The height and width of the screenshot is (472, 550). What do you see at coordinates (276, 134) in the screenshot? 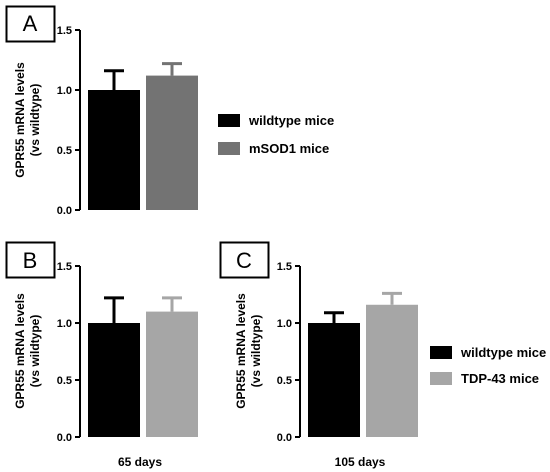
I see `legend-1: wildtype mice mSOD1 mice` at bounding box center [276, 134].